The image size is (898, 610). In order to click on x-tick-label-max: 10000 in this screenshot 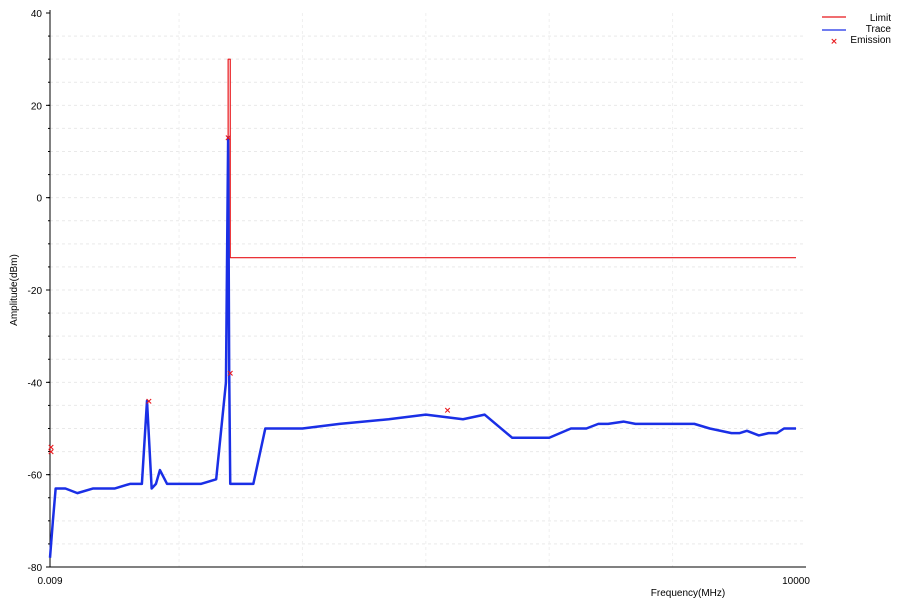, I will do `click(796, 581)`.